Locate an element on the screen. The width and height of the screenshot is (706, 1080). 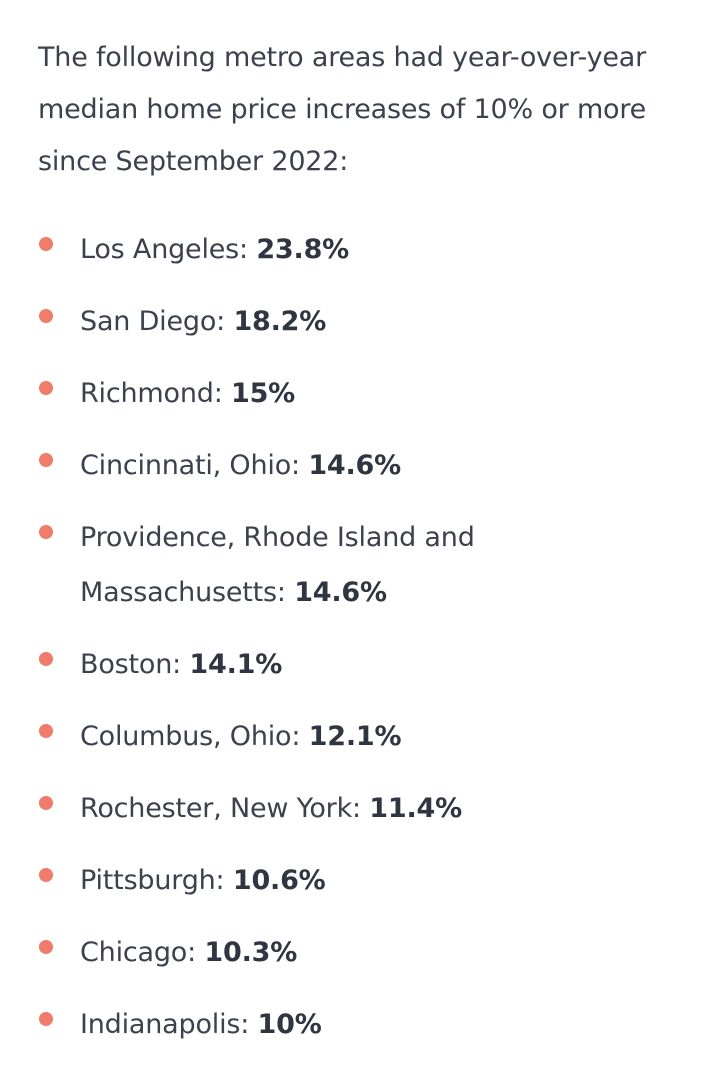
item-label: Chicago: is located at coordinates (138, 952).